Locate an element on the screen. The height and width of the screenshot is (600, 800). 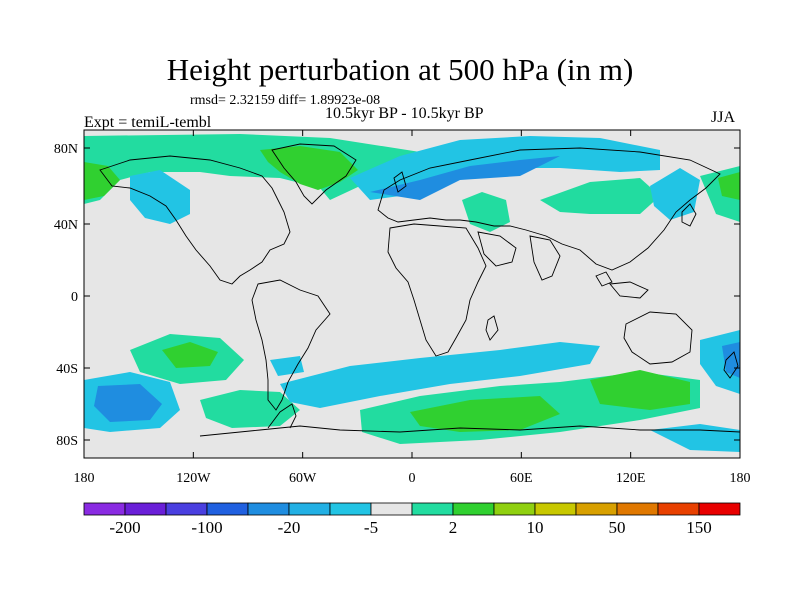
lat-label: 40N is located at coordinates (66, 225).